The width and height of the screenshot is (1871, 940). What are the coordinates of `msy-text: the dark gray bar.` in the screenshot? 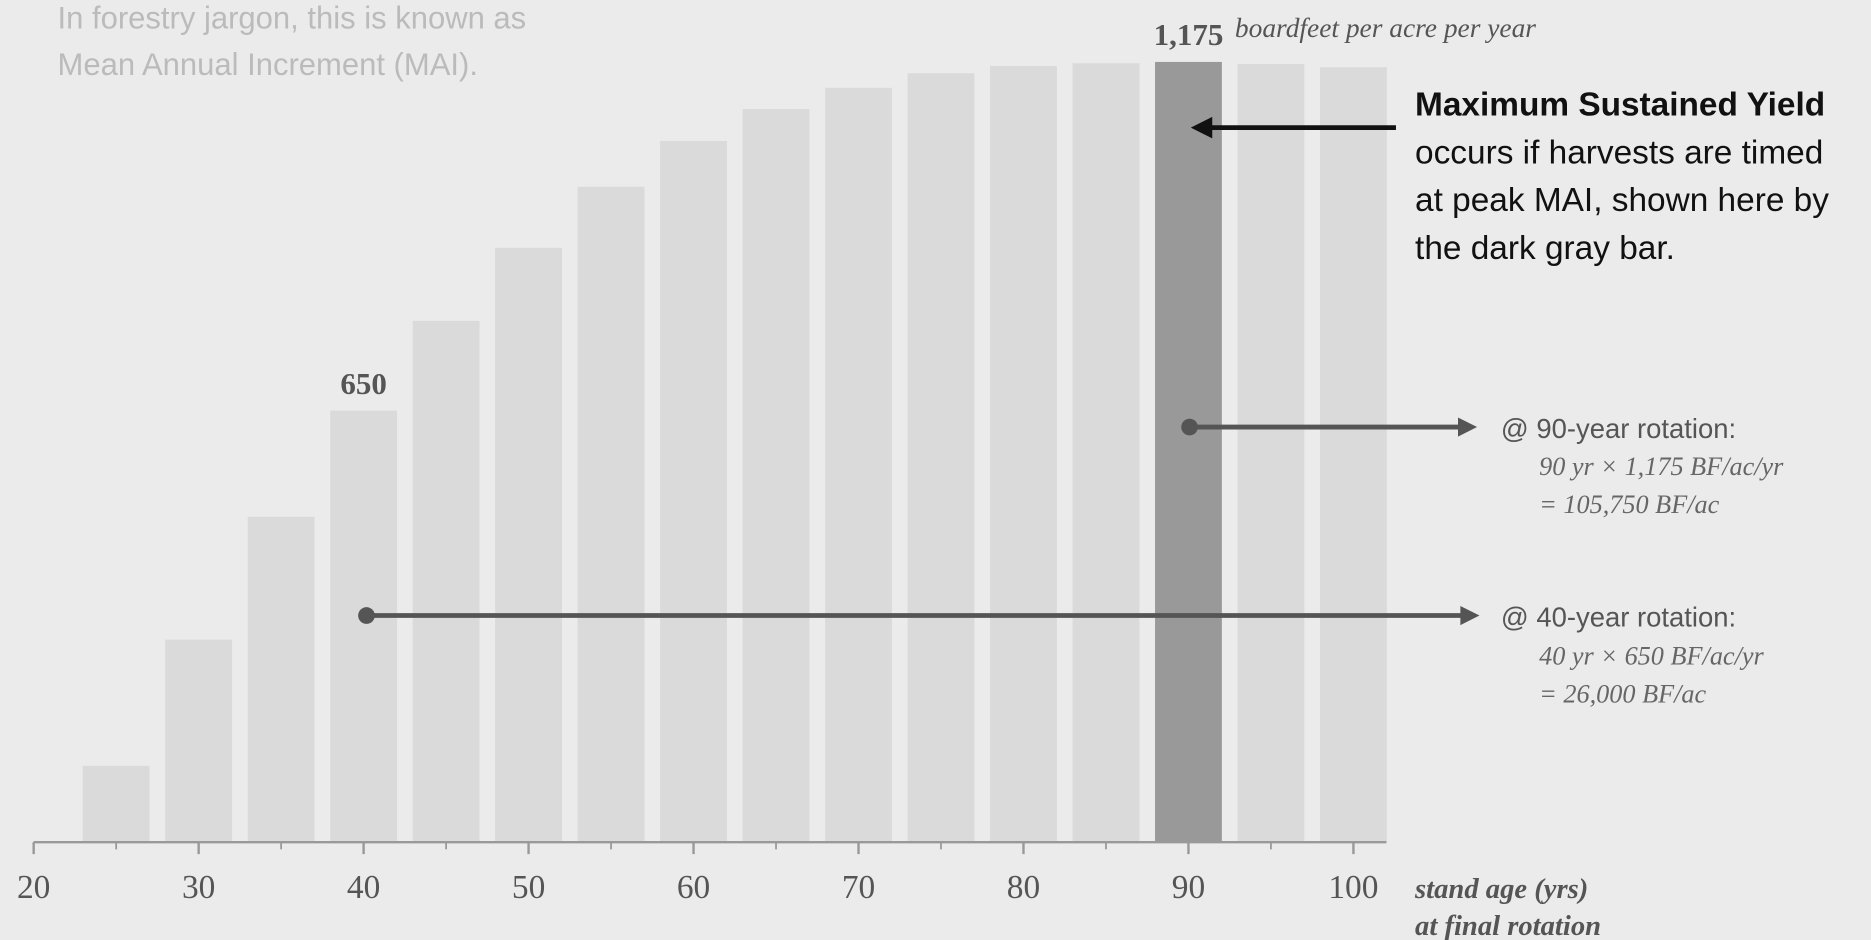 It's located at (1545, 248).